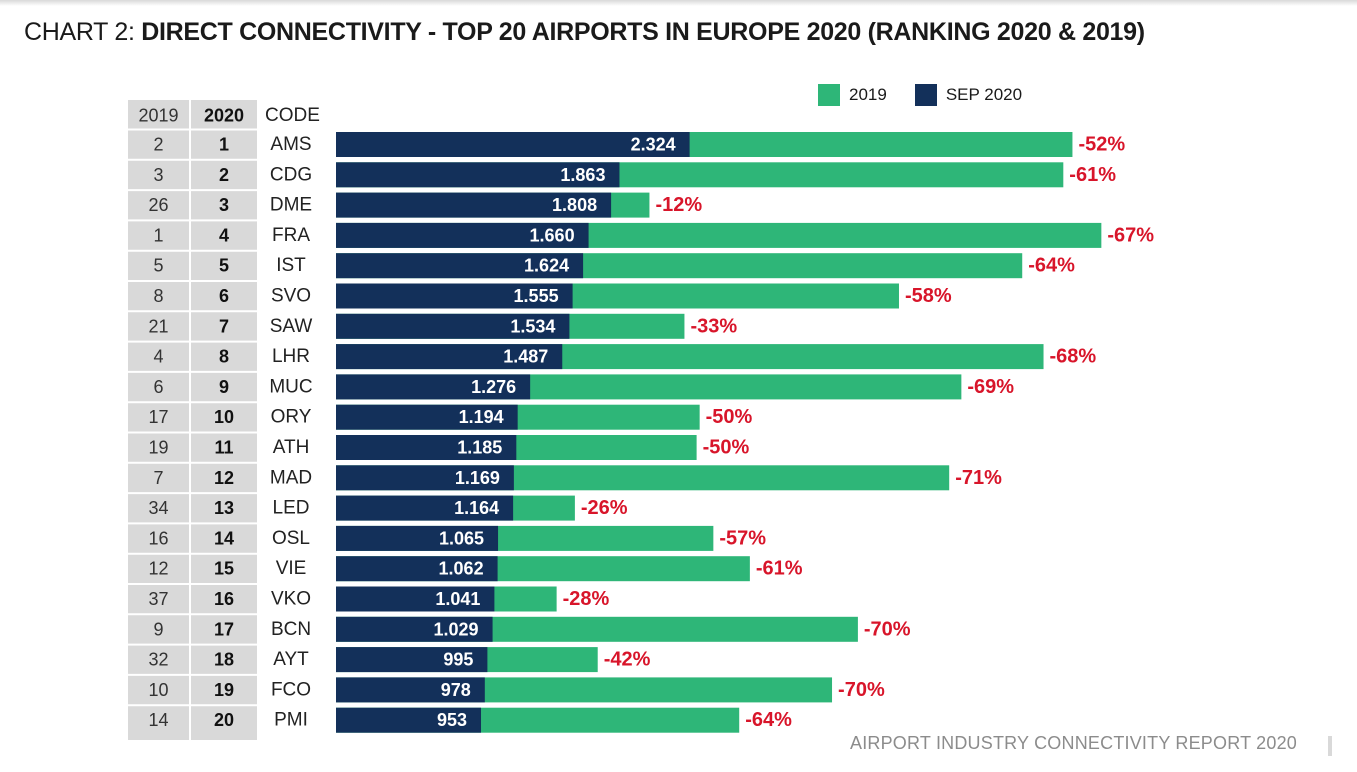 This screenshot has width=1357, height=772. Describe the element at coordinates (1073, 357) in the screenshot. I see `change-percent-label: -68%` at that location.